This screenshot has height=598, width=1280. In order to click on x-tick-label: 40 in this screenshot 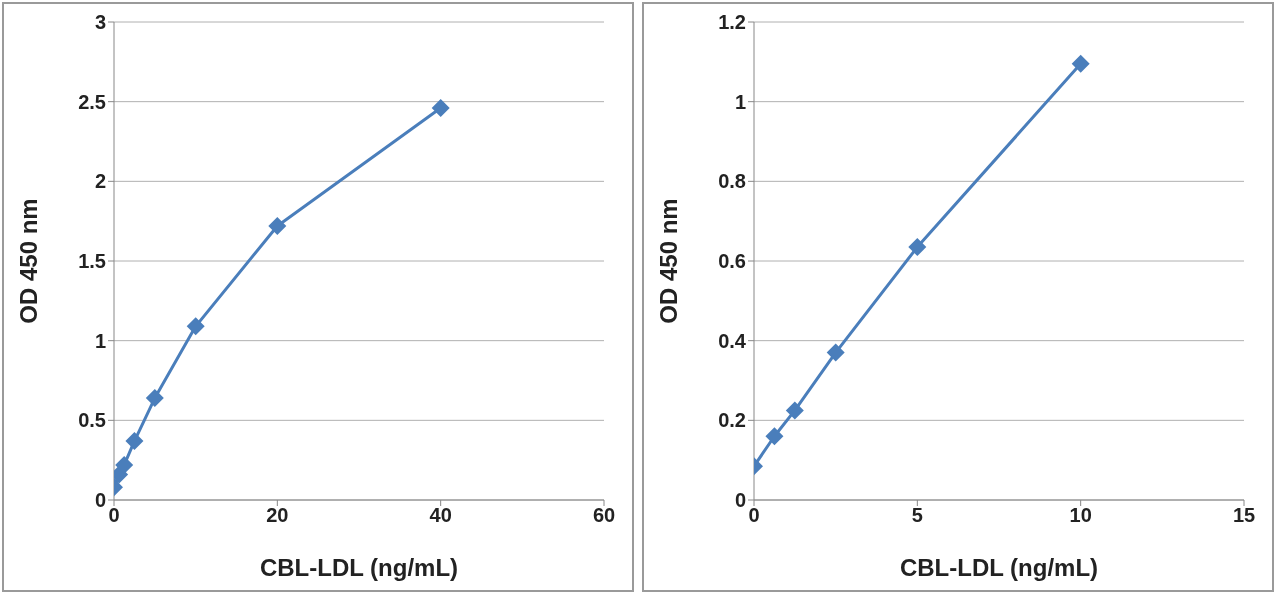, I will do `click(440, 515)`.